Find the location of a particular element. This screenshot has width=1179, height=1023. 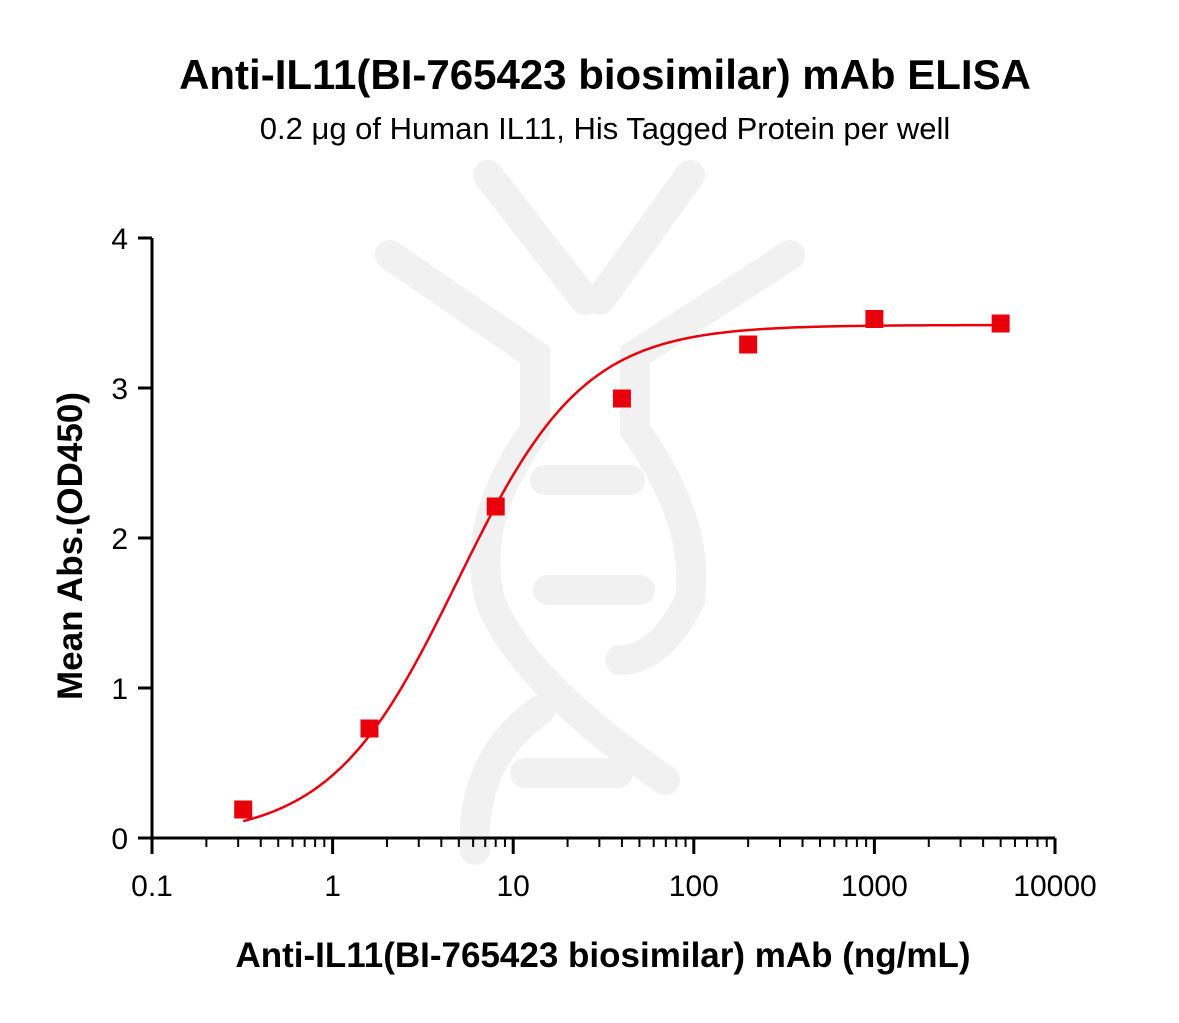

y-axis-label: Mean Abs.(OD450) is located at coordinates (70, 546).